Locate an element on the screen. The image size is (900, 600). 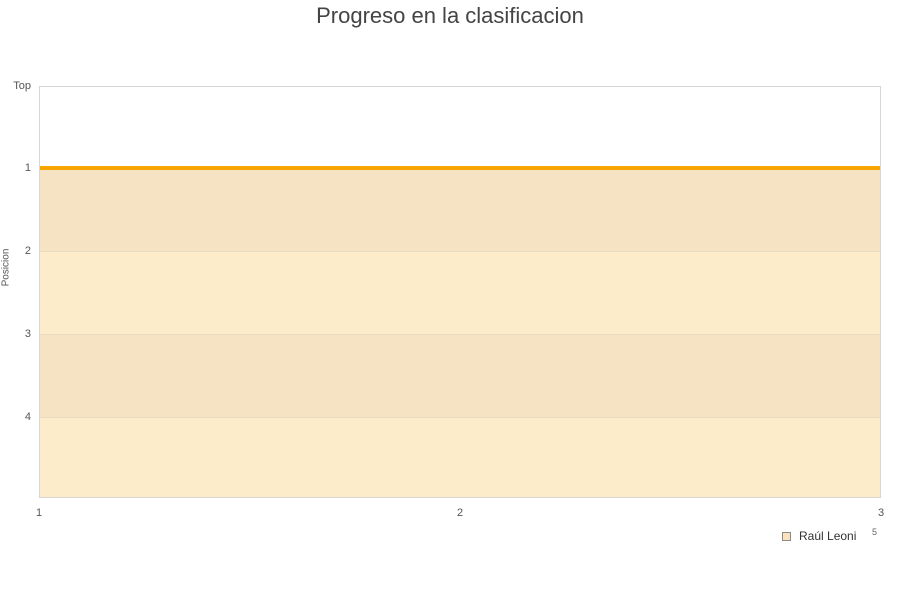
y-tick-label: 2 is located at coordinates (27, 251).